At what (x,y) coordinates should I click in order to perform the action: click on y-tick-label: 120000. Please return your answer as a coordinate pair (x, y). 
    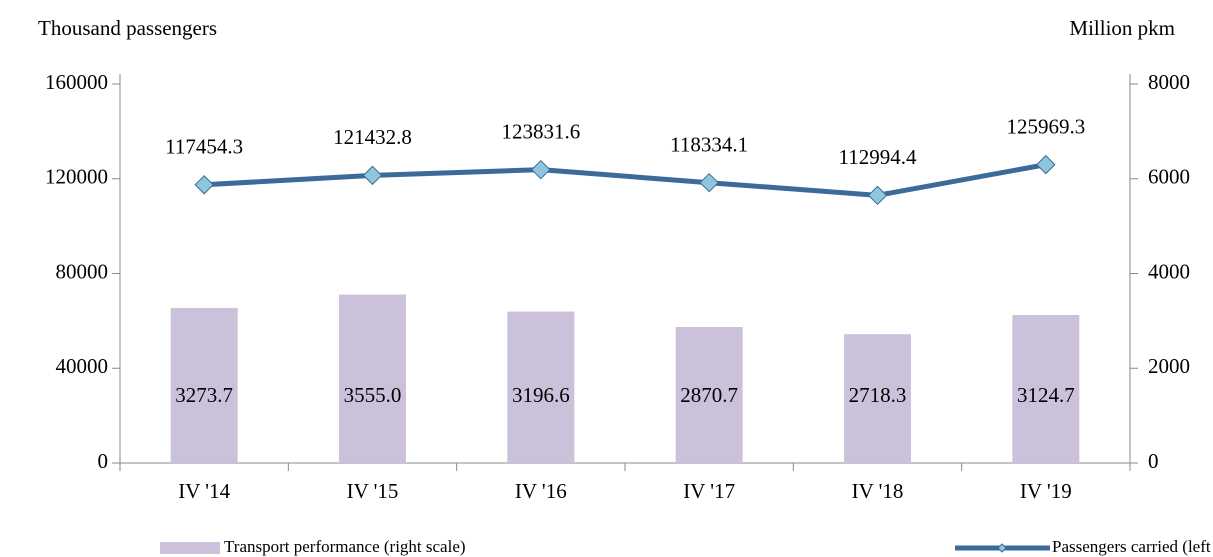
    Looking at the image, I should click on (76, 177).